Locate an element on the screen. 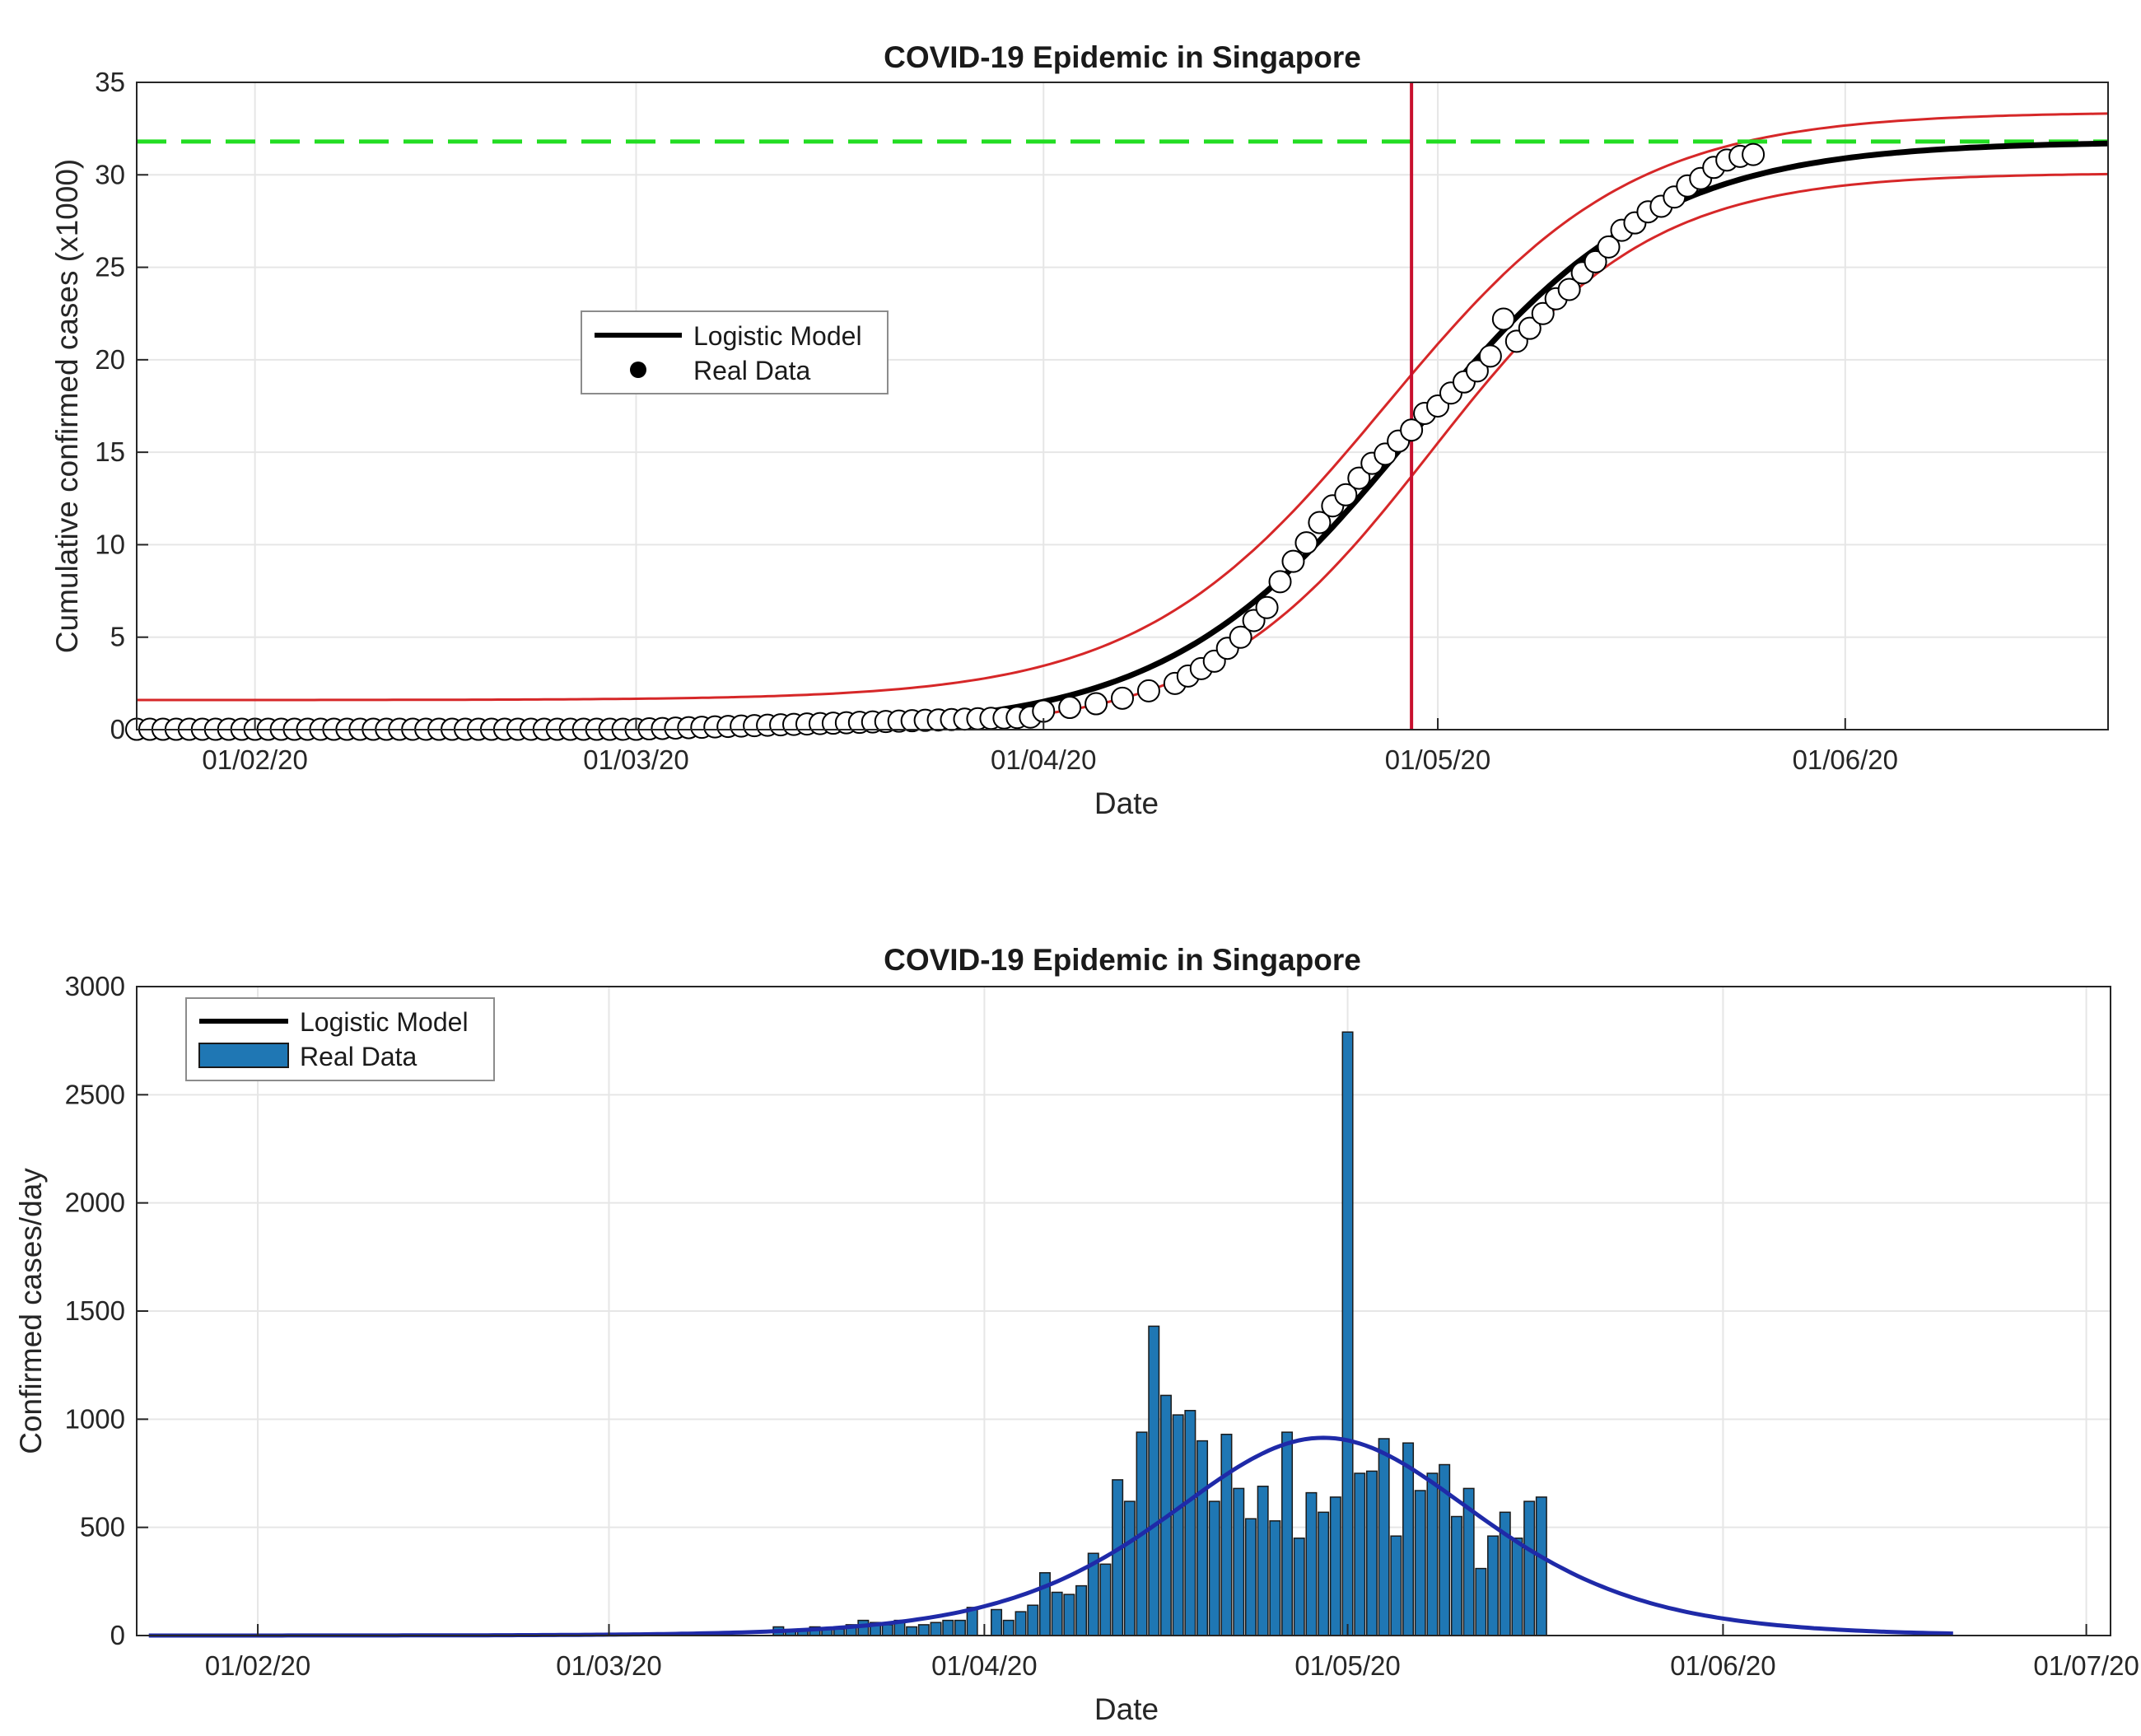 This screenshot has width=2141, height=1736. legend-logistic-model-label-2: Logistic Model is located at coordinates (384, 1022).